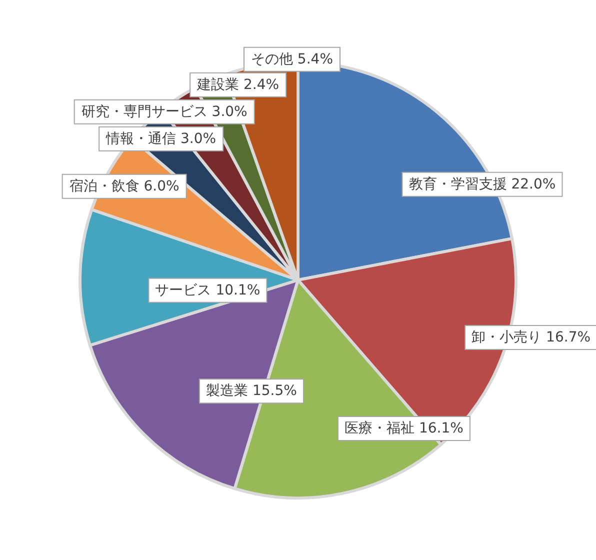  I want to click on slice-label: その他 5.4%, so click(292, 59).